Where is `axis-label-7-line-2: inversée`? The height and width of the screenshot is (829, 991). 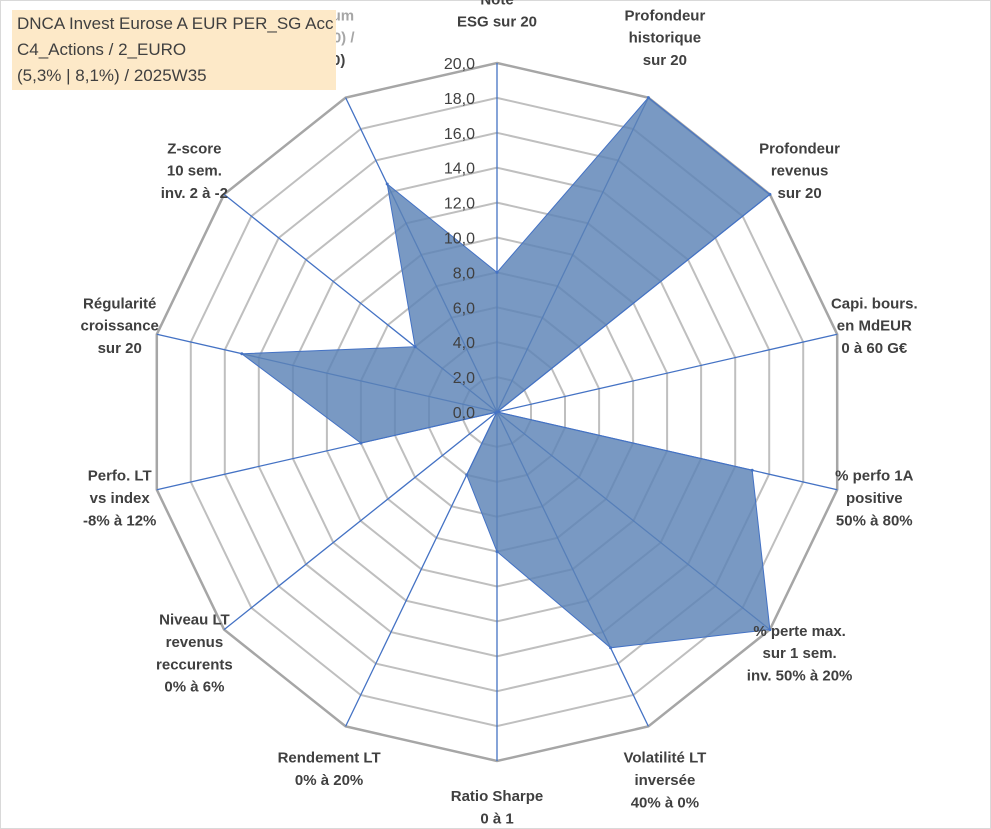 axis-label-7-line-2: inversée is located at coordinates (664, 780).